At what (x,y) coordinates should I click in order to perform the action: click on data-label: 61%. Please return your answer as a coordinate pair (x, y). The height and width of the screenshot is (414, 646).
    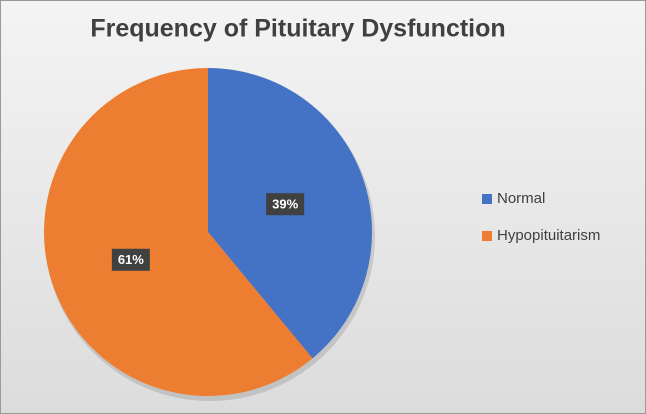
    Looking at the image, I should click on (131, 259).